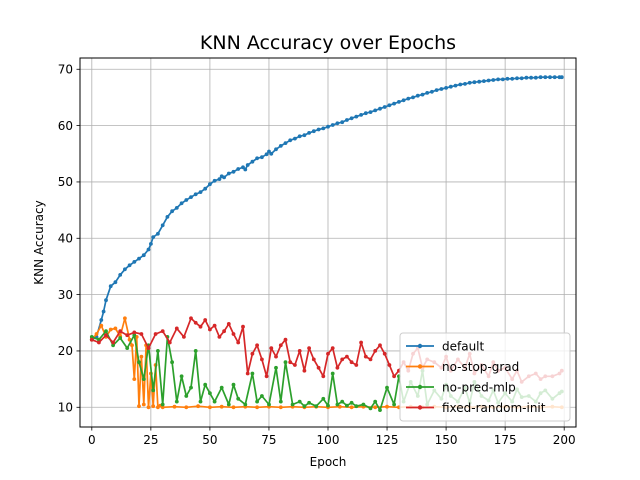 This screenshot has width=640, height=480. What do you see at coordinates (65, 295) in the screenshot?
I see `y-tick-label: 30` at bounding box center [65, 295].